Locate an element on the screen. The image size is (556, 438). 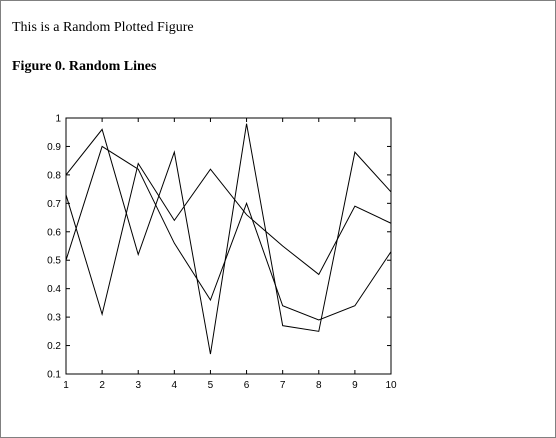
y-tick-label: 0.7 is located at coordinates (54, 204).